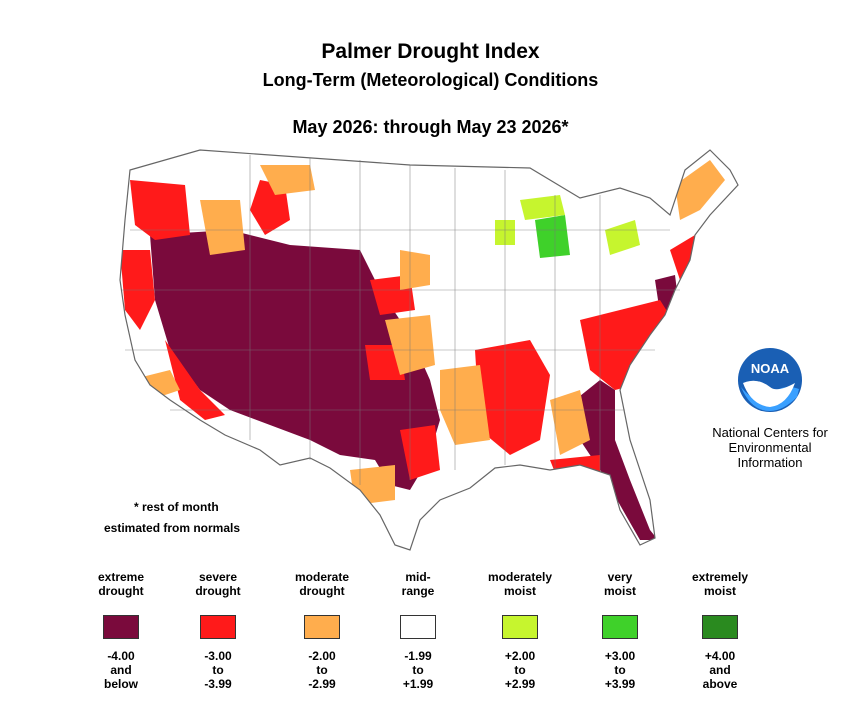 The image size is (861, 707). Describe the element at coordinates (430, 80) in the screenshot. I see `map-subtitle: Long-Term (Meteorological) Conditions` at that location.